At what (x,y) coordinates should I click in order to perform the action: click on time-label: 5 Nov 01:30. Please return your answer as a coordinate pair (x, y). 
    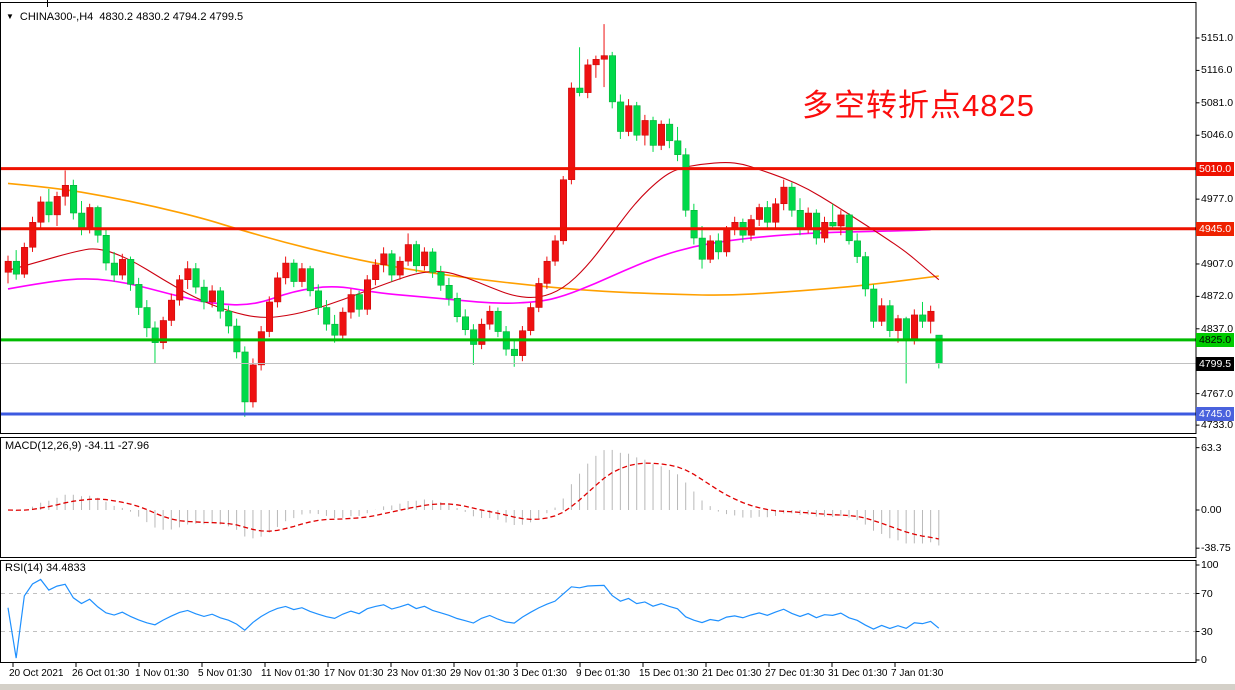
    Looking at the image, I should click on (225, 673).